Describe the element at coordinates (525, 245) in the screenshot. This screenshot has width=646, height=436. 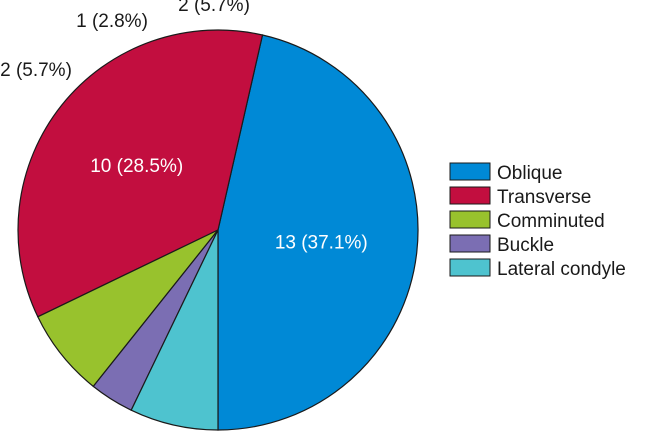
I see `legend-label-buckle: Buckle` at that location.